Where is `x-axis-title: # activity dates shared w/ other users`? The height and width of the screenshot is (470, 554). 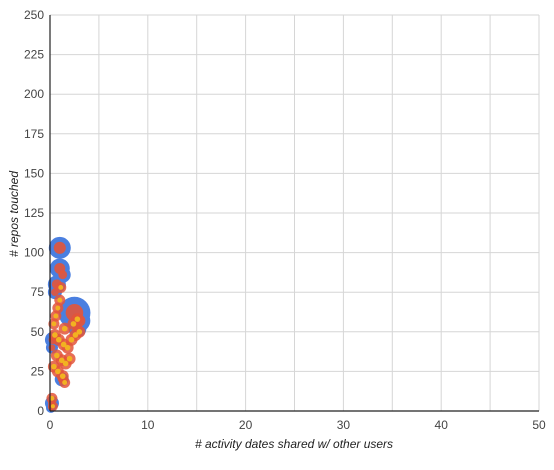 x-axis-title: # activity dates shared w/ other users is located at coordinates (294, 444).